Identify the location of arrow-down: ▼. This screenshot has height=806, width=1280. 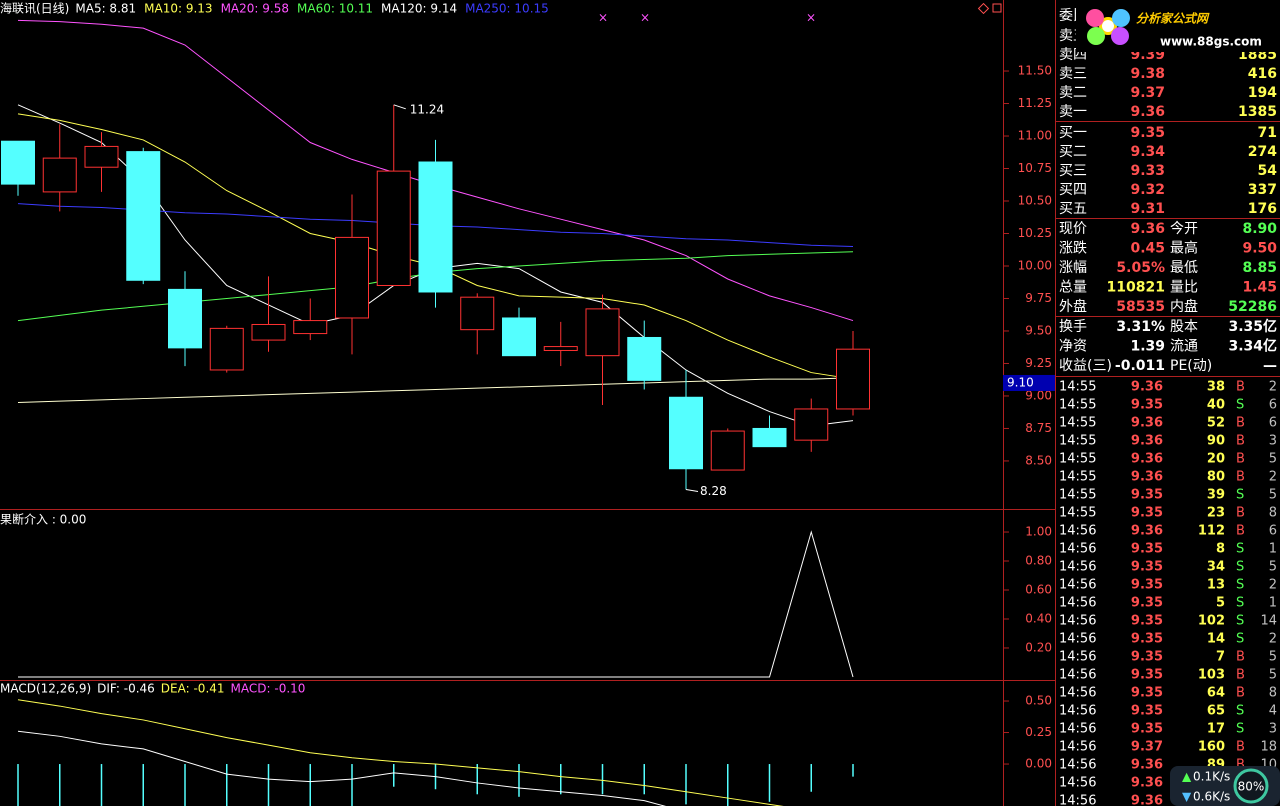
(1187, 797).